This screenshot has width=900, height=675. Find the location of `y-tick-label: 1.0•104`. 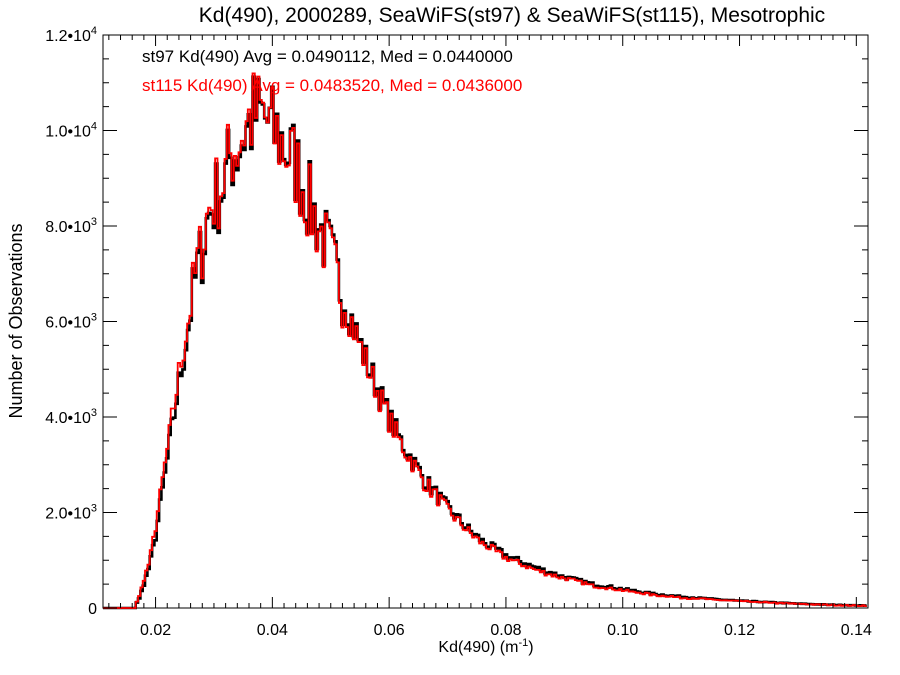

y-tick-label: 1.0•104 is located at coordinates (71, 131).